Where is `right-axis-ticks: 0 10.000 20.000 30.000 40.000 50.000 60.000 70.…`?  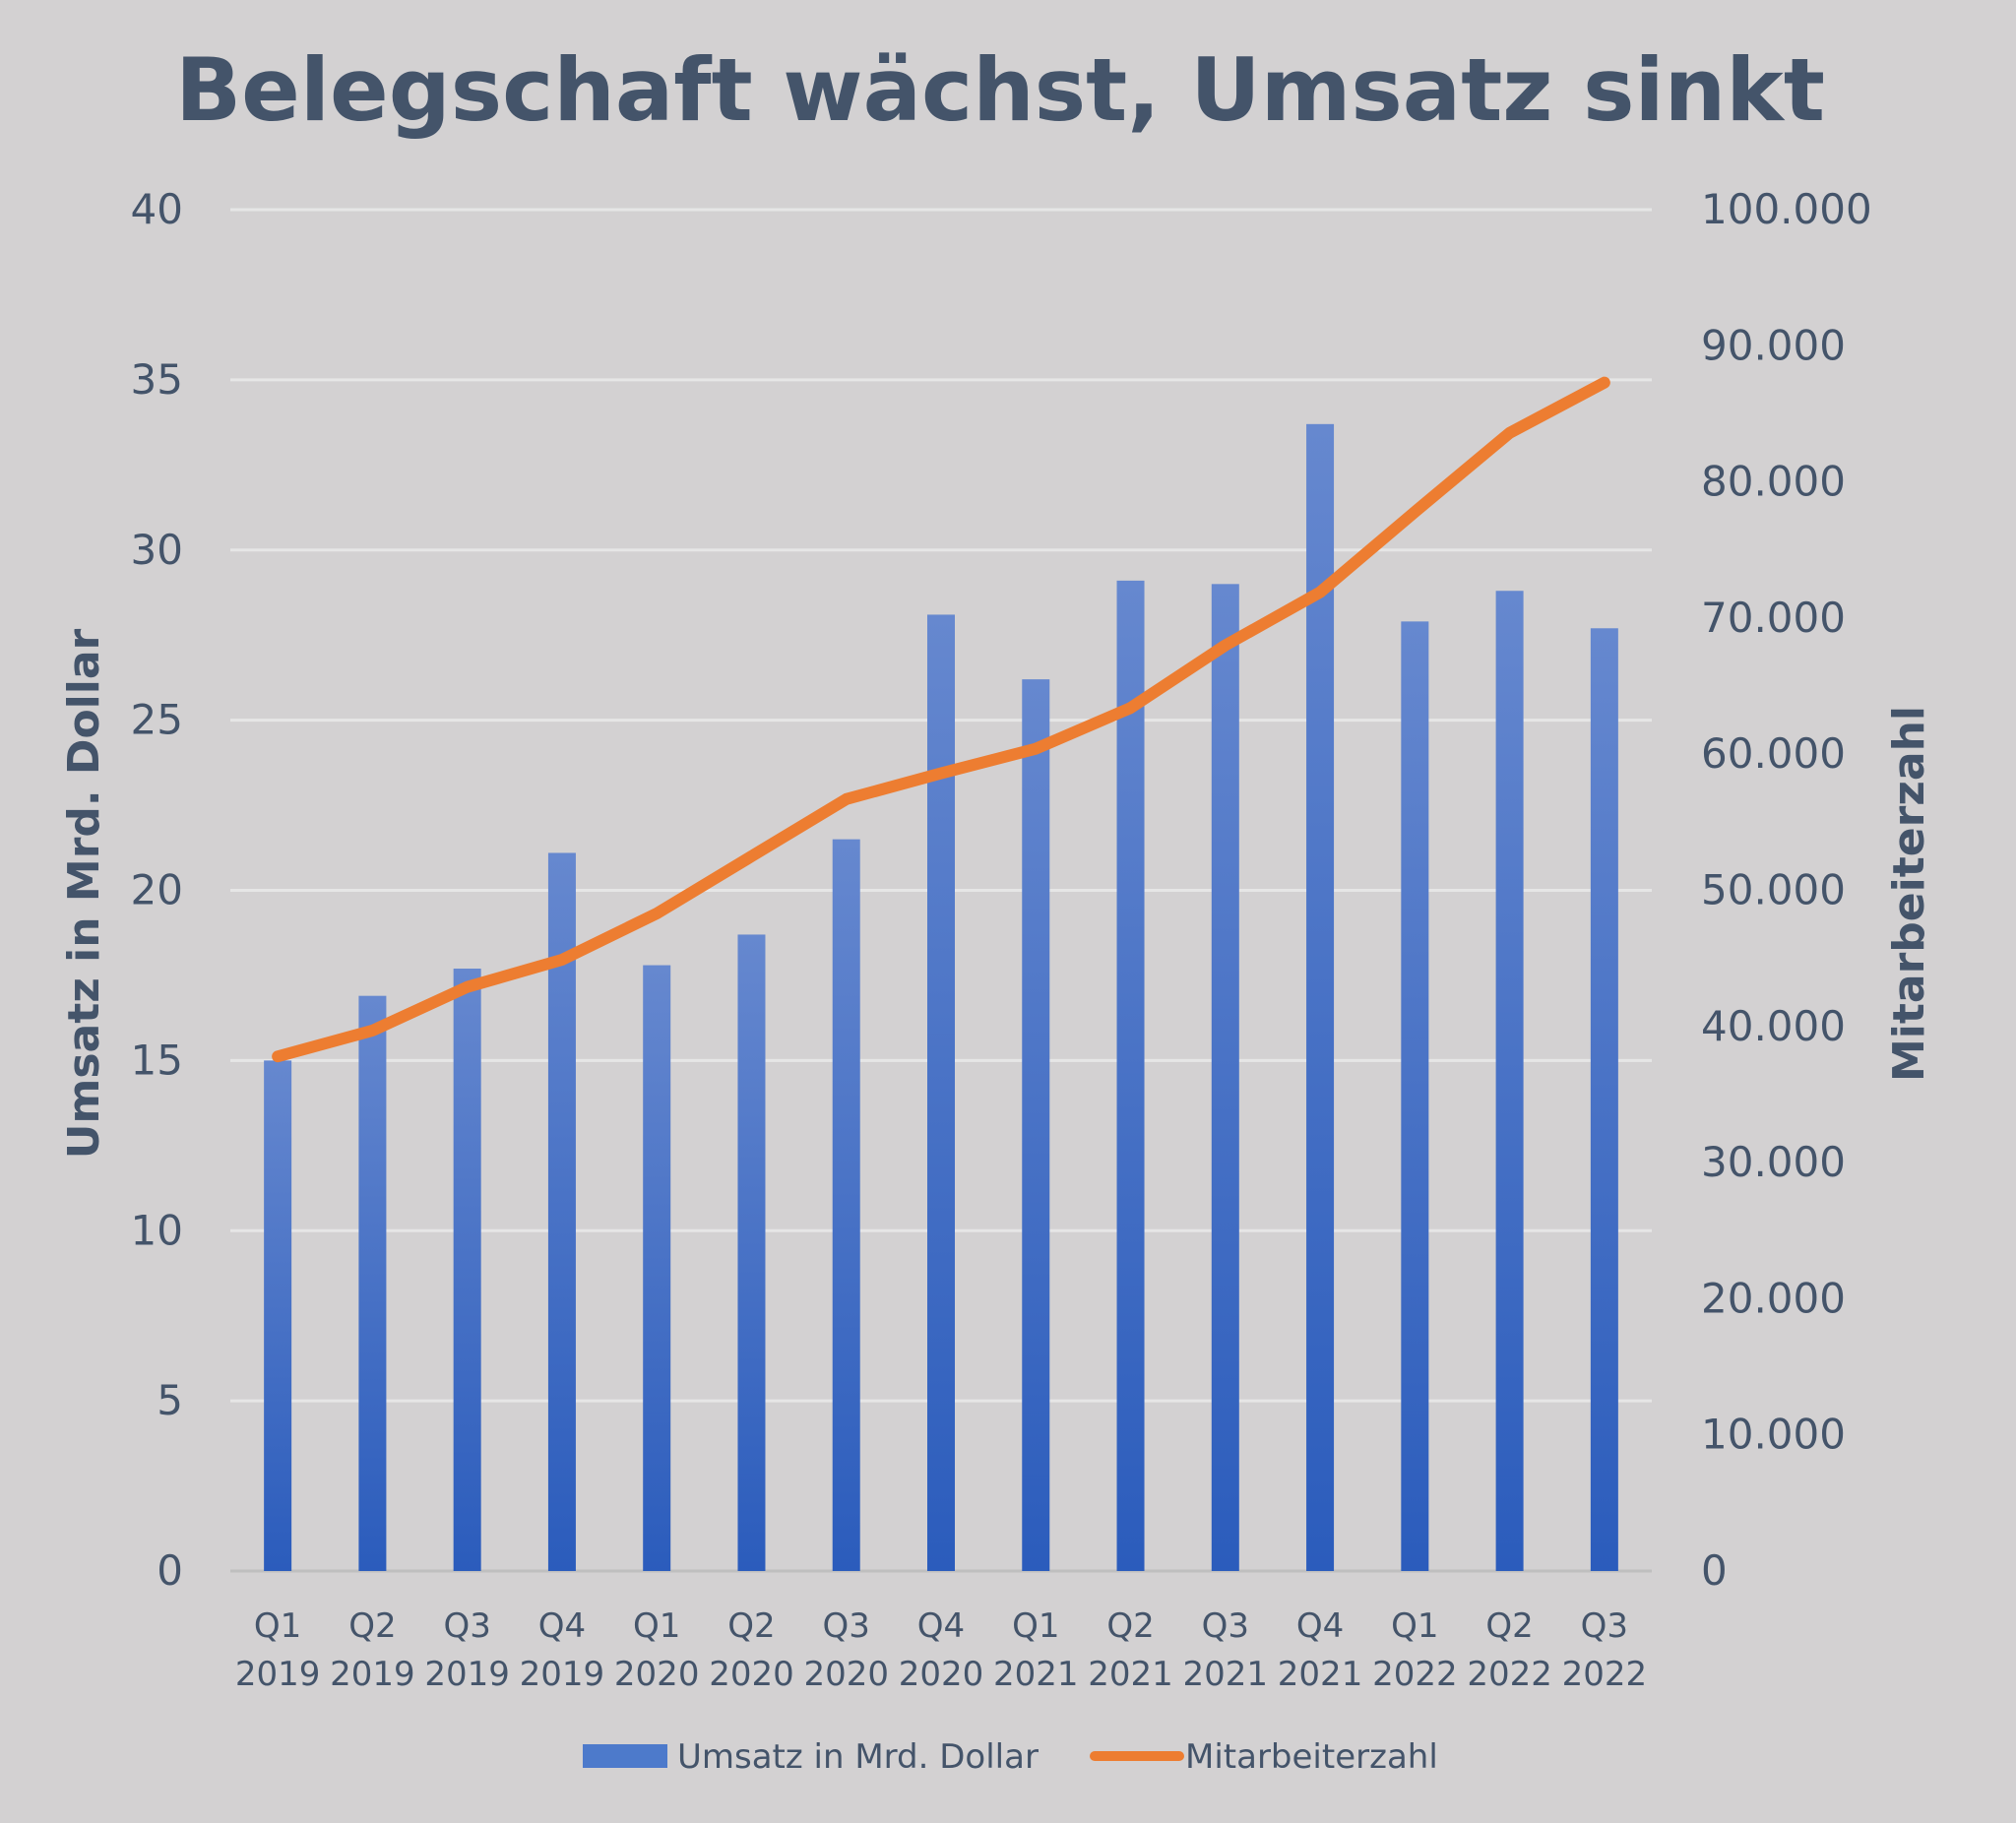 right-axis-ticks: 0 10.000 20.000 30.000 40.000 50.000 60.000 70.… is located at coordinates (1786, 890).